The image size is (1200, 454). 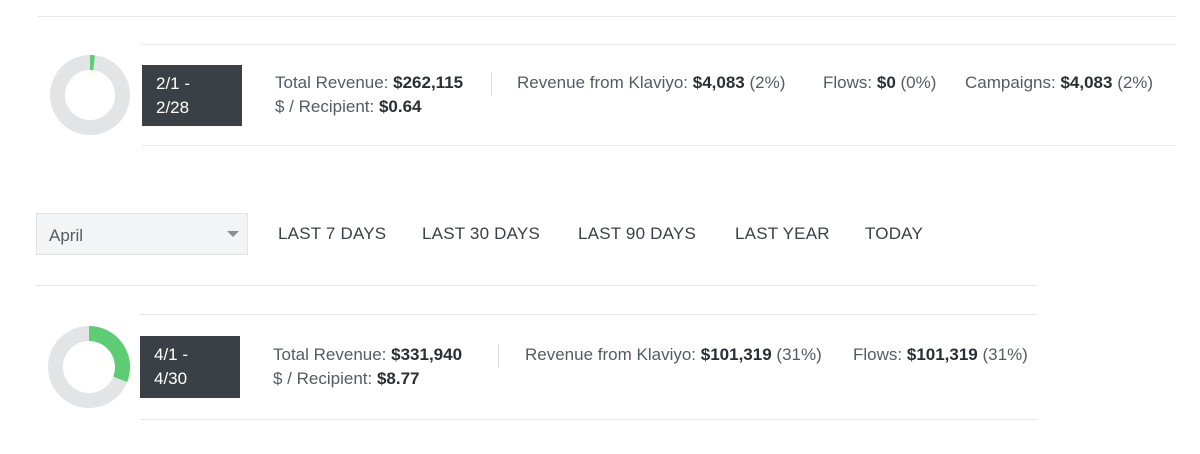 What do you see at coordinates (491, 84) in the screenshot?
I see `period-1-separator` at bounding box center [491, 84].